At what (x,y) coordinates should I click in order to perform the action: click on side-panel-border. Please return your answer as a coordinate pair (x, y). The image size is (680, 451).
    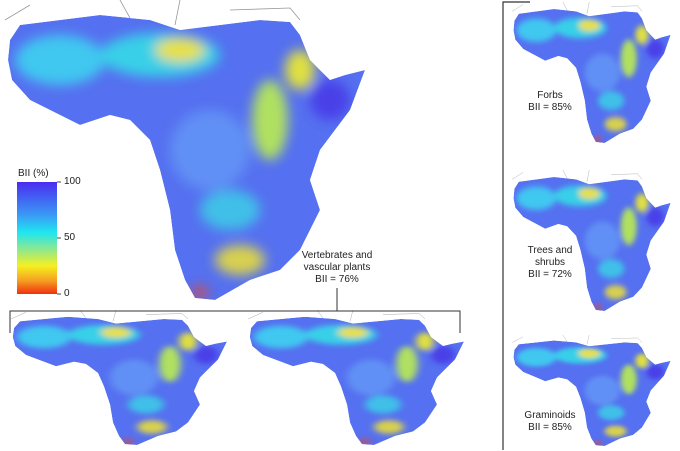
    Looking at the image, I should click on (516, 225).